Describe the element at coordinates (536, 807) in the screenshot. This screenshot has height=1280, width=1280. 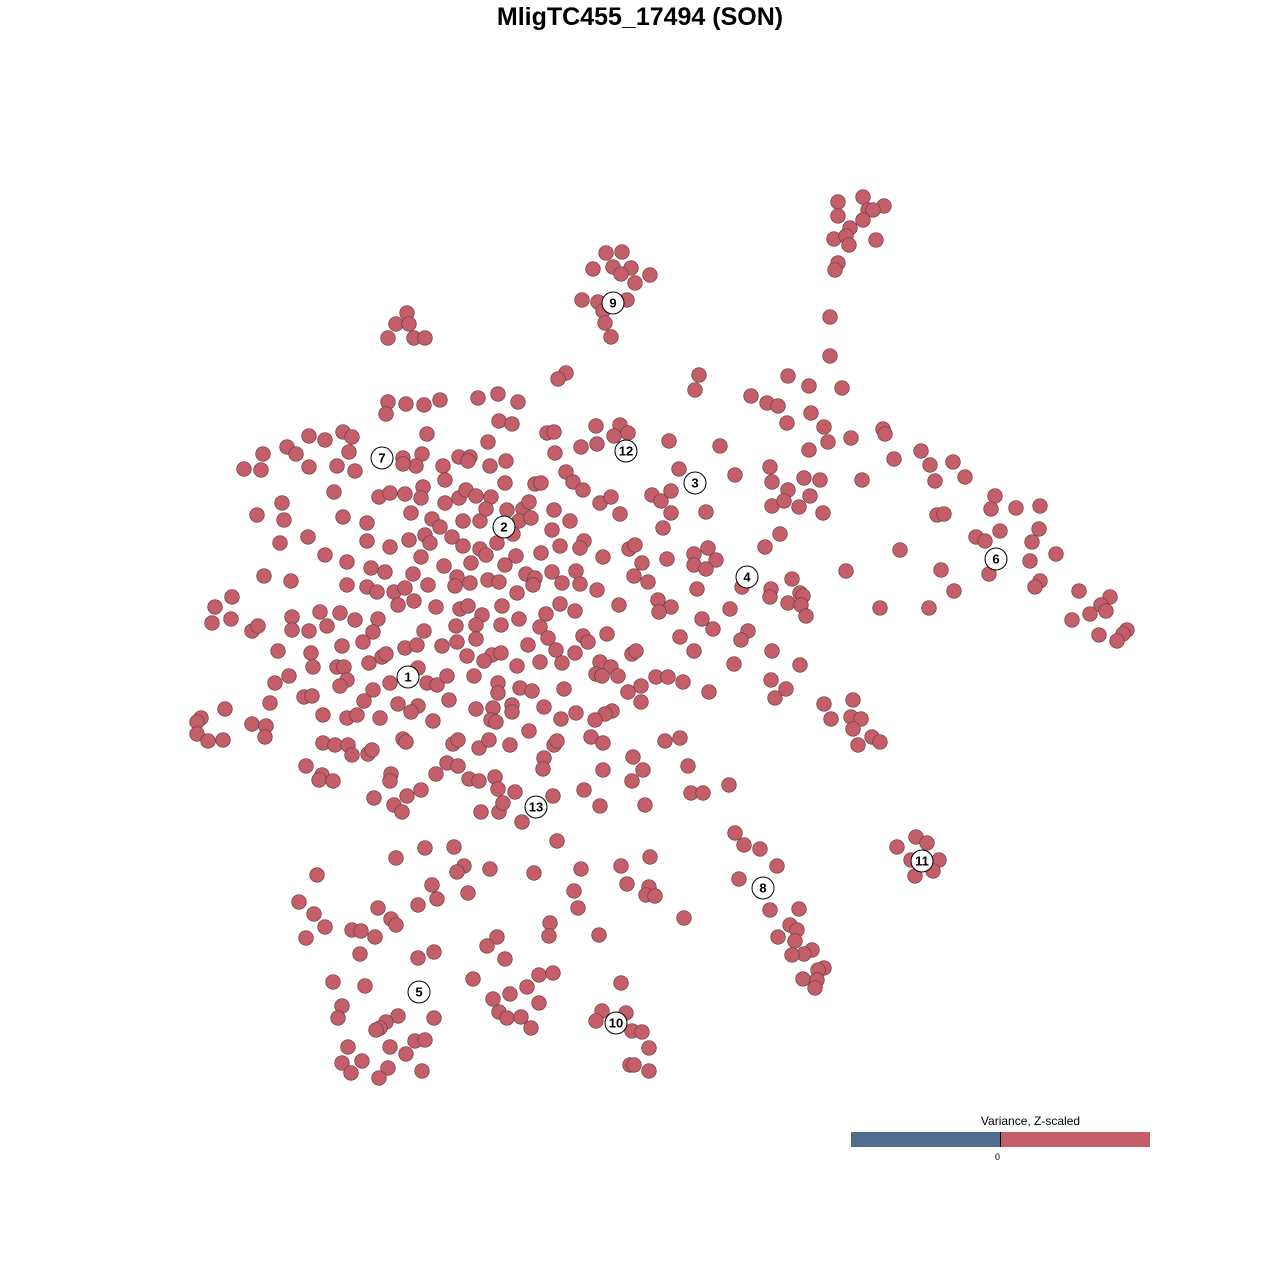
I see `cluster-label-13: 13` at that location.